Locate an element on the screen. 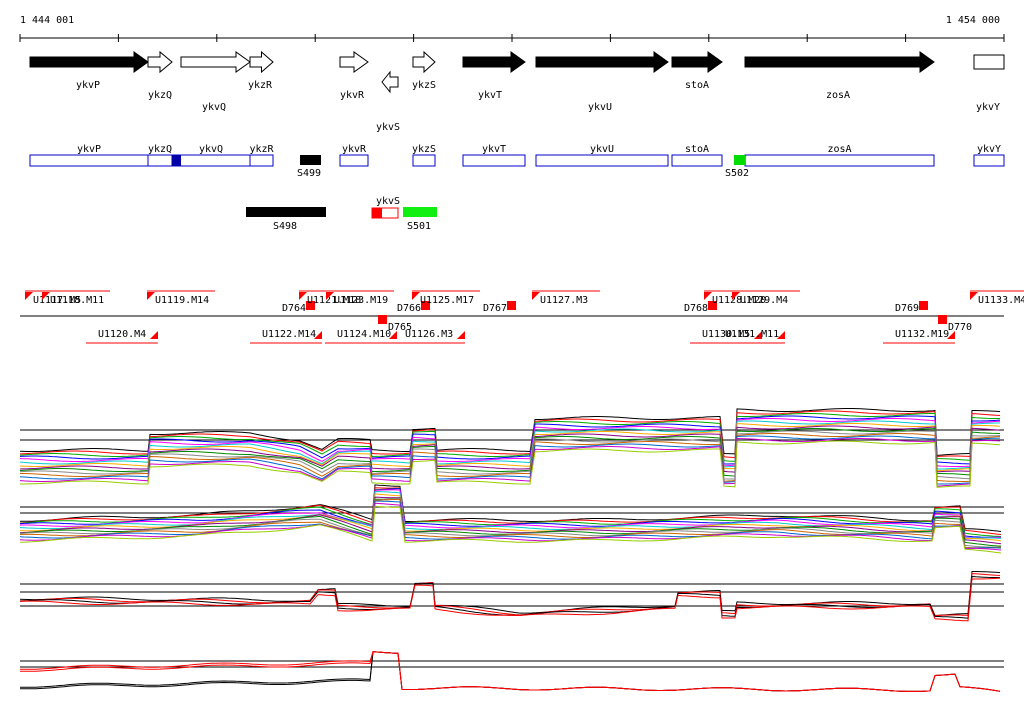 This screenshot has height=714, width=1024. gene-box-label: ykvY is located at coordinates (989, 149).